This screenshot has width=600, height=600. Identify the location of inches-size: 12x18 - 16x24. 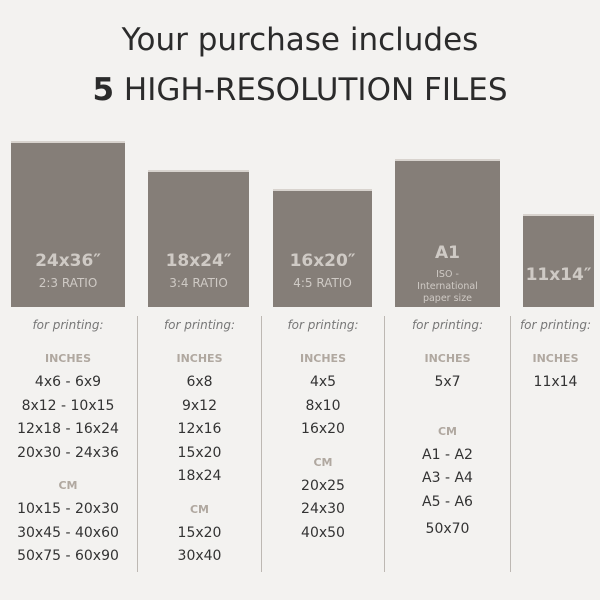
(68, 429).